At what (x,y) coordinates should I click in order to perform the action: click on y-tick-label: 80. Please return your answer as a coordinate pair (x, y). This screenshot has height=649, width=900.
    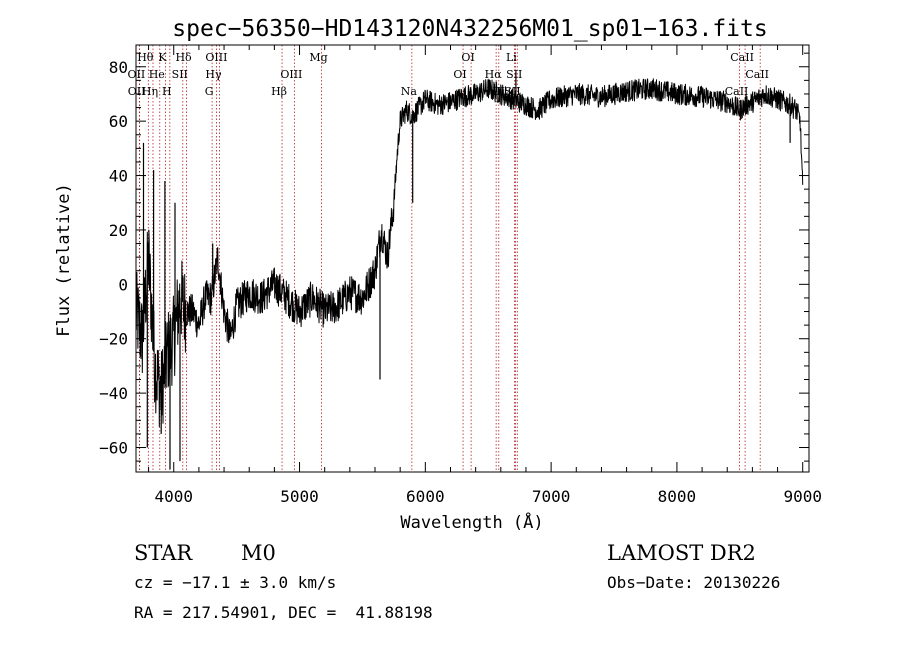
    Looking at the image, I should click on (118, 67).